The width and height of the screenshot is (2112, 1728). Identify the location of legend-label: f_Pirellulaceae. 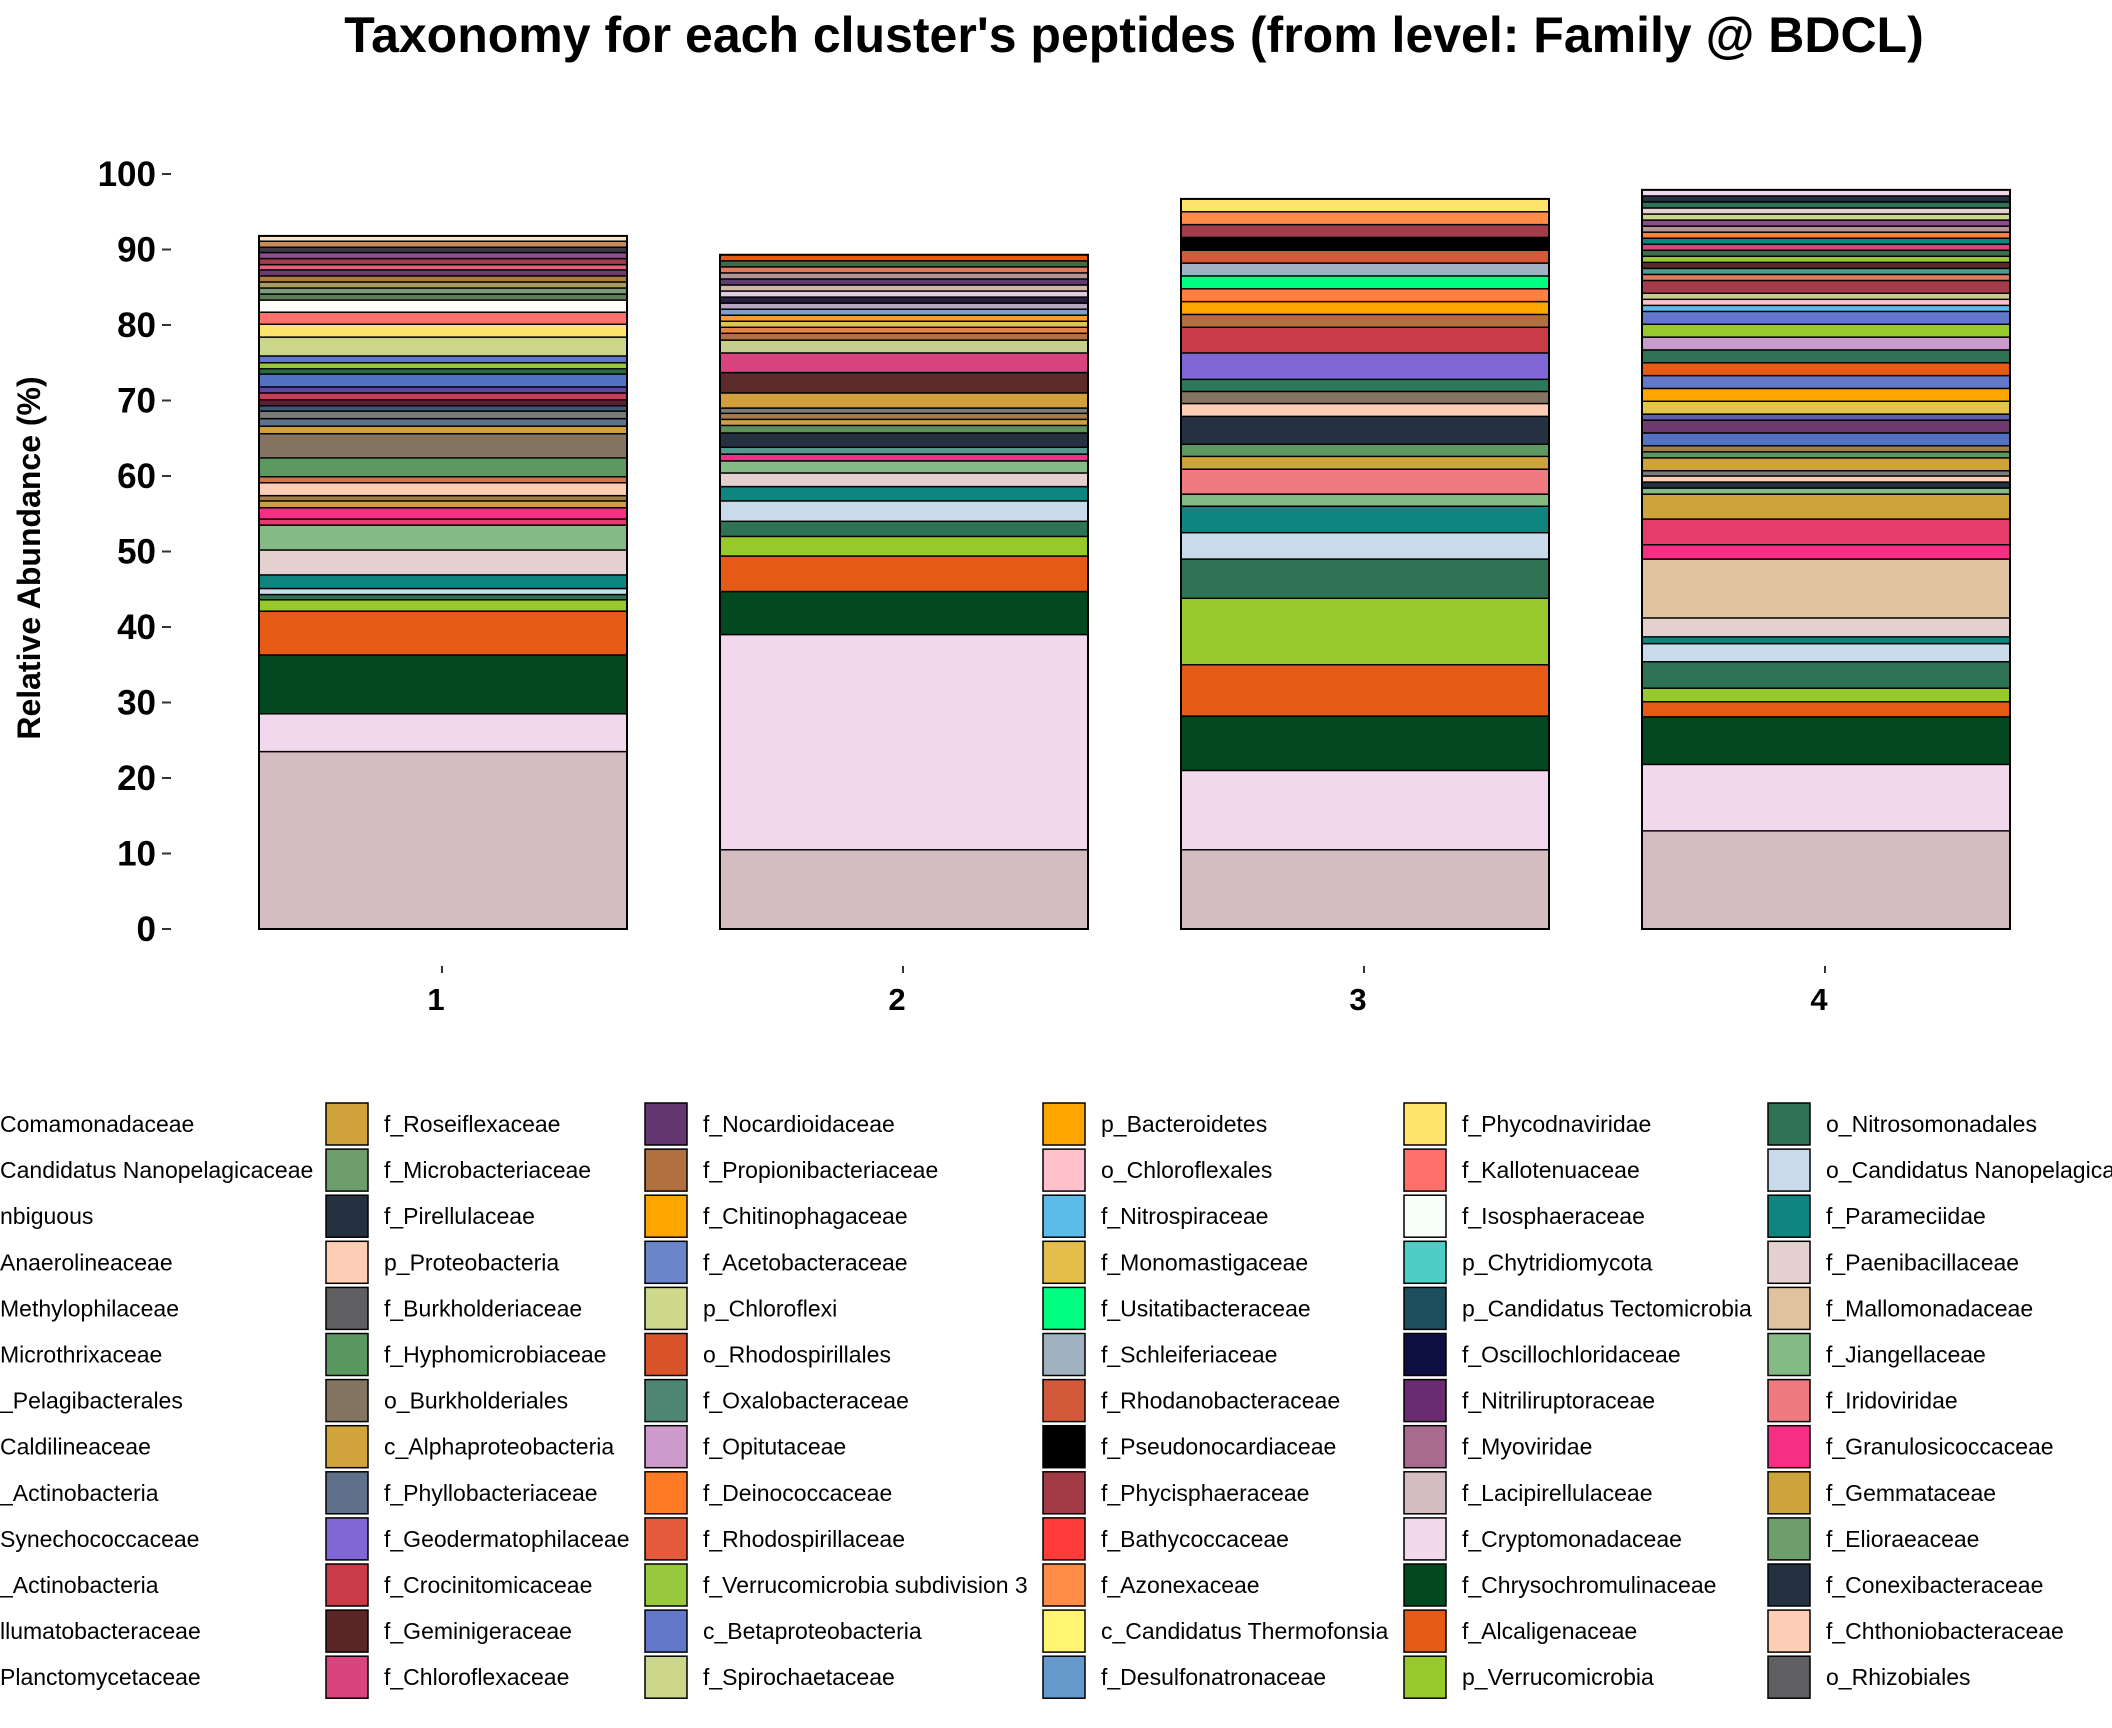
(459, 1216).